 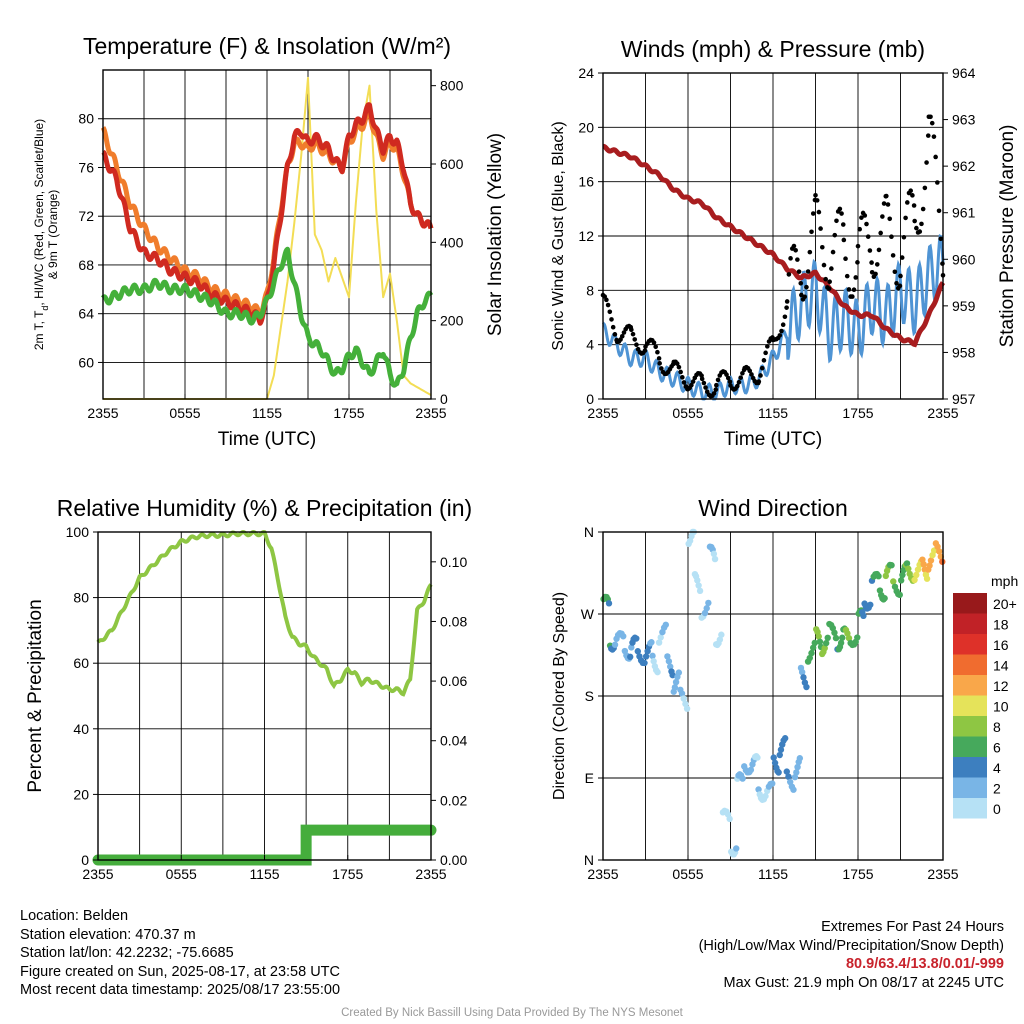 What do you see at coordinates (773, 439) in the screenshot?
I see `winds-xlabel: Time (UTC)` at bounding box center [773, 439].